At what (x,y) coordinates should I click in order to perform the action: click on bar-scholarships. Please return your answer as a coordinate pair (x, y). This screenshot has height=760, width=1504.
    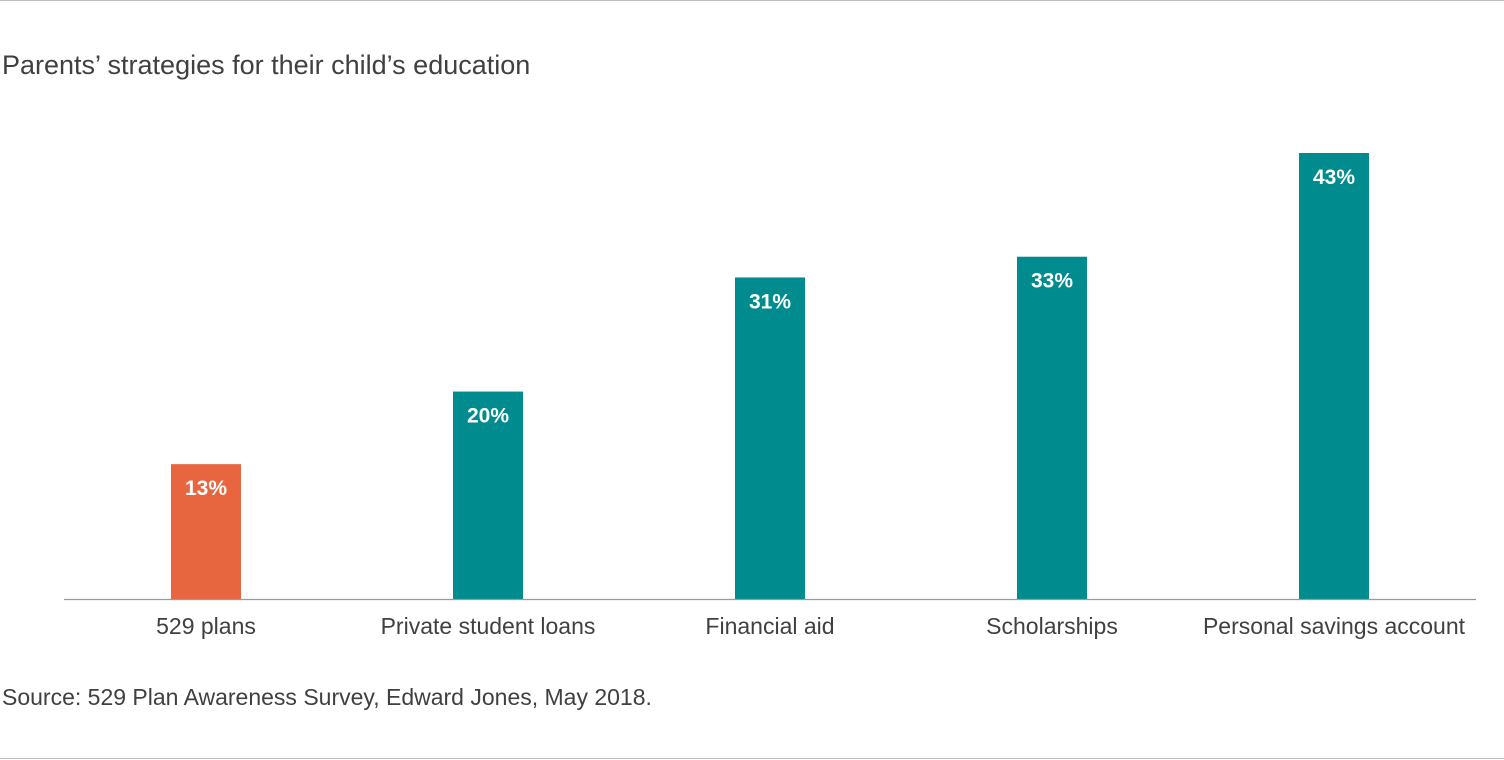
    Looking at the image, I should click on (1052, 427).